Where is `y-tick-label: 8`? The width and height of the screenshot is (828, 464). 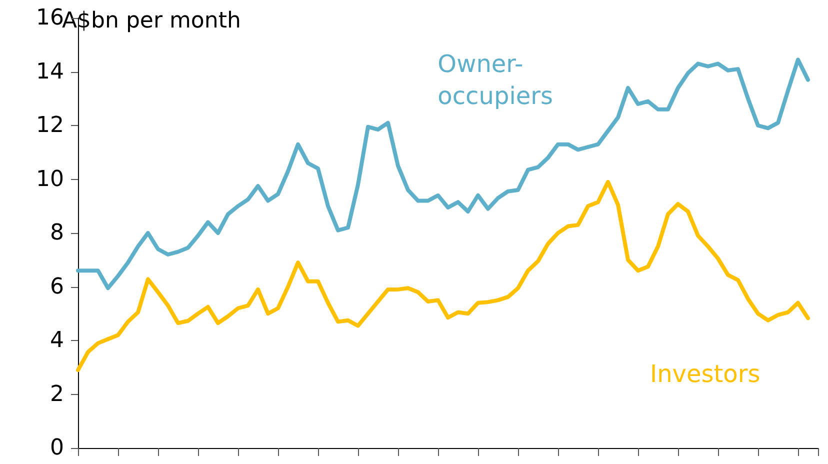 y-tick-label: 8 is located at coordinates (57, 233).